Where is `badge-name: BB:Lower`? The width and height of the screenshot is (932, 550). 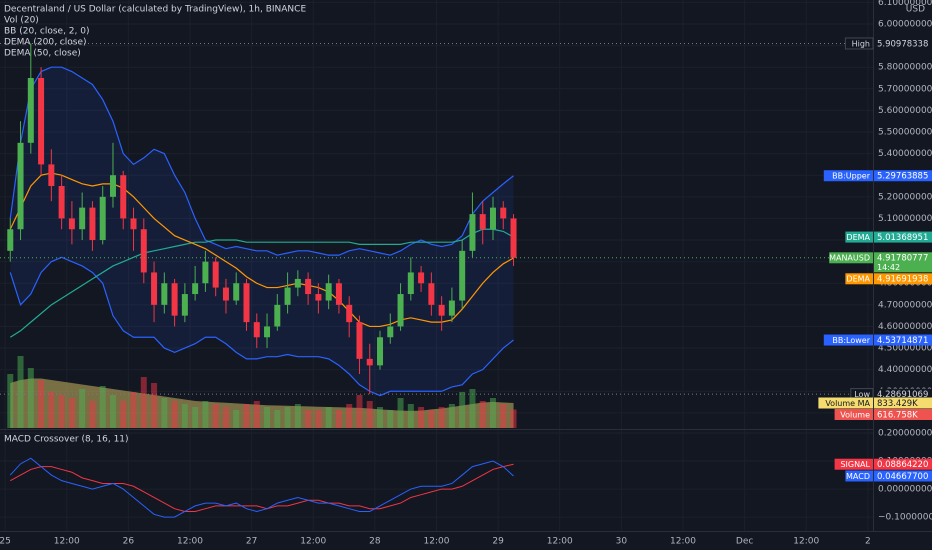
badge-name: BB:Lower is located at coordinates (851, 340).